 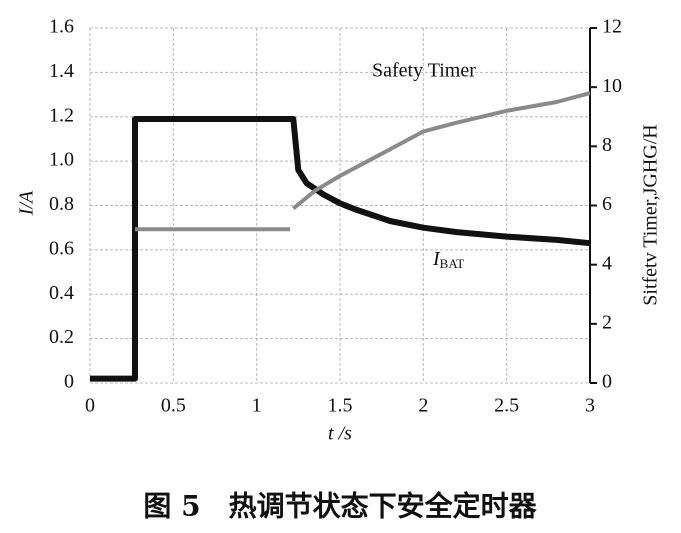 What do you see at coordinates (424, 71) in the screenshot?
I see `legend-label: Safety Timer` at bounding box center [424, 71].